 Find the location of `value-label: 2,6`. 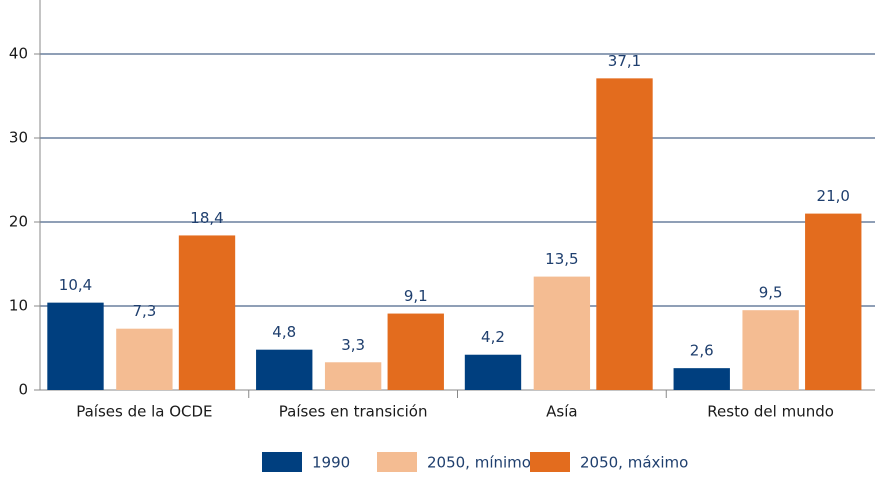

value-label: 2,6 is located at coordinates (702, 351).